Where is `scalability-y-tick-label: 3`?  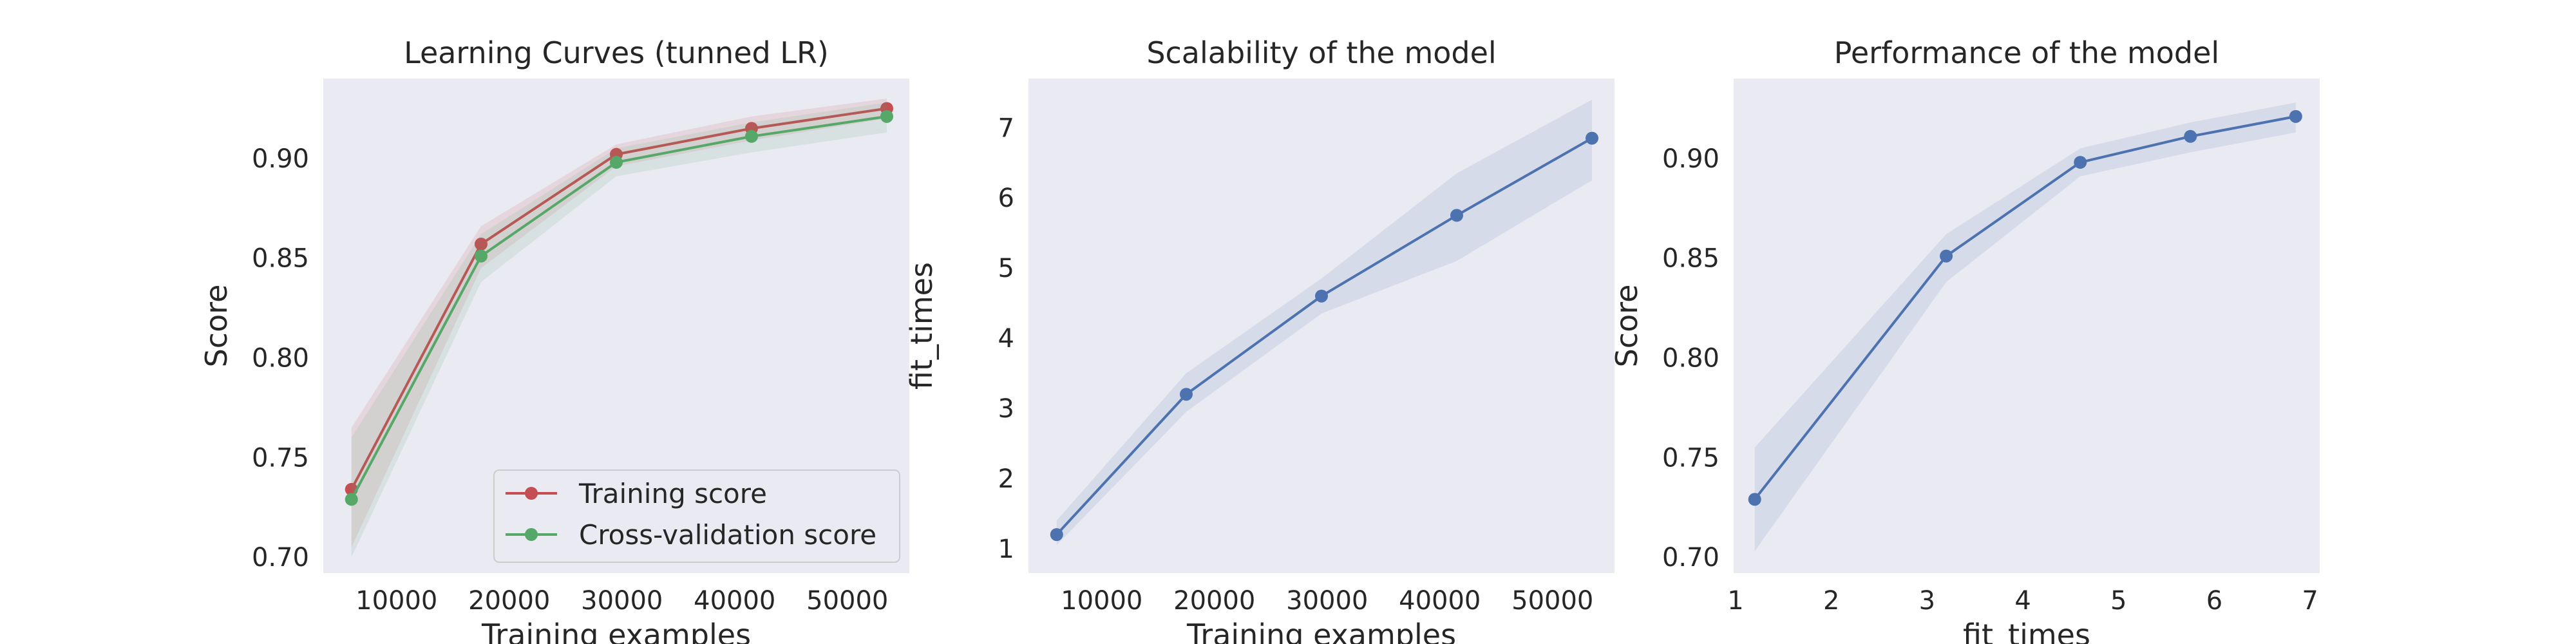
scalability-y-tick-label: 3 is located at coordinates (1006, 409).